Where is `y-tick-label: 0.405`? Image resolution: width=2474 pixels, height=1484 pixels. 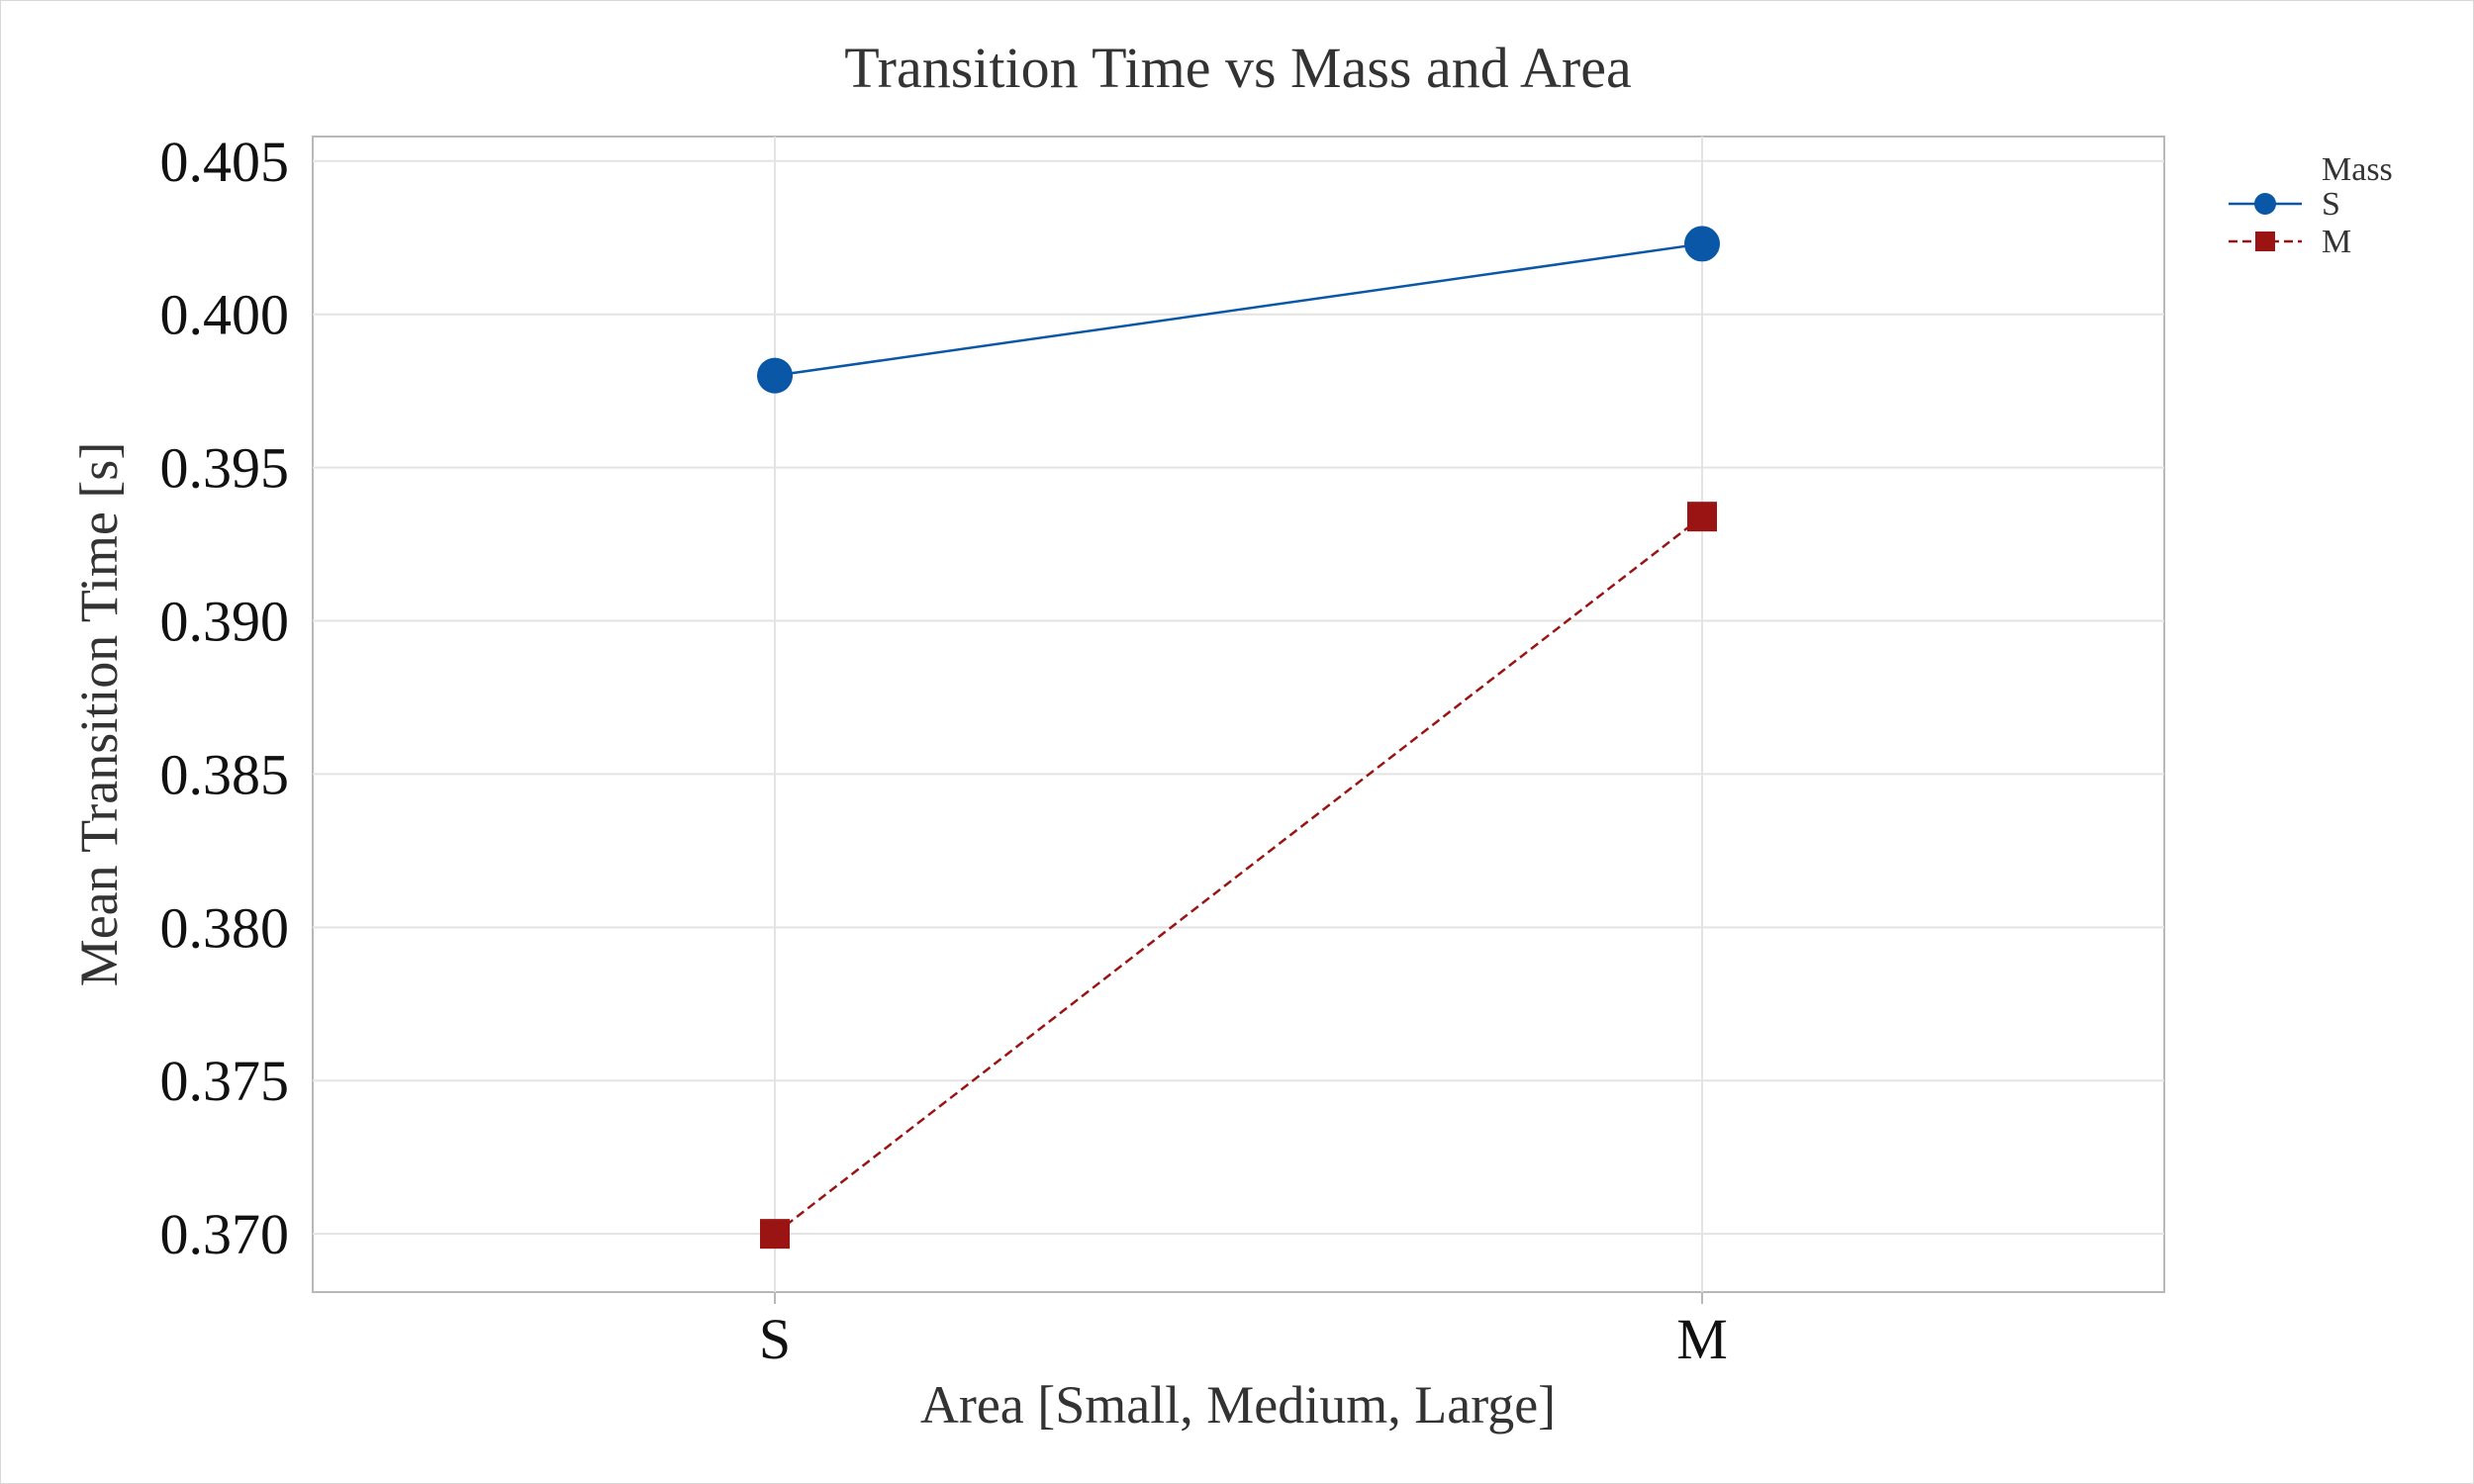 y-tick-label: 0.405 is located at coordinates (225, 162).